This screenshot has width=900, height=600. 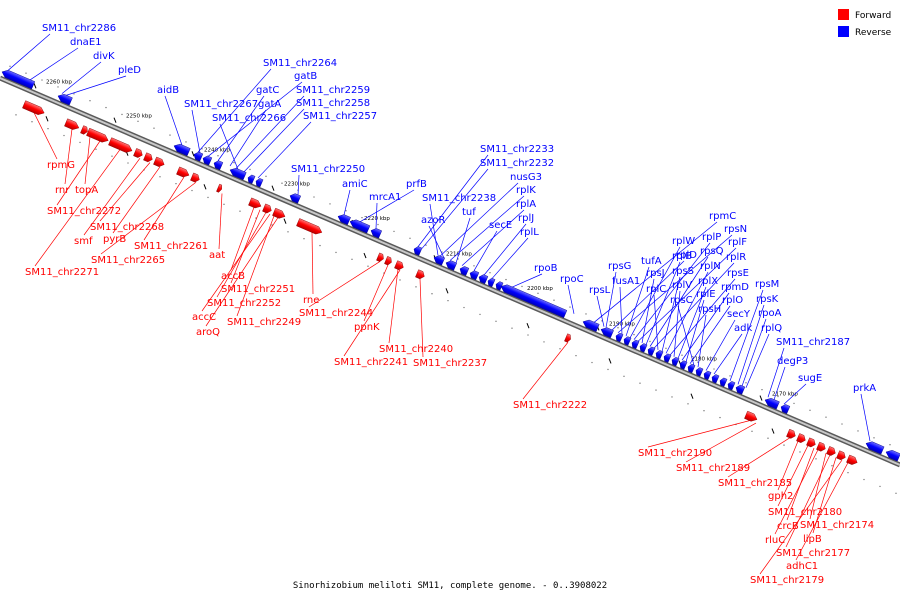 What do you see at coordinates (526, 190) in the screenshot?
I see `reverse-gene-label: rplK` at bounding box center [526, 190].